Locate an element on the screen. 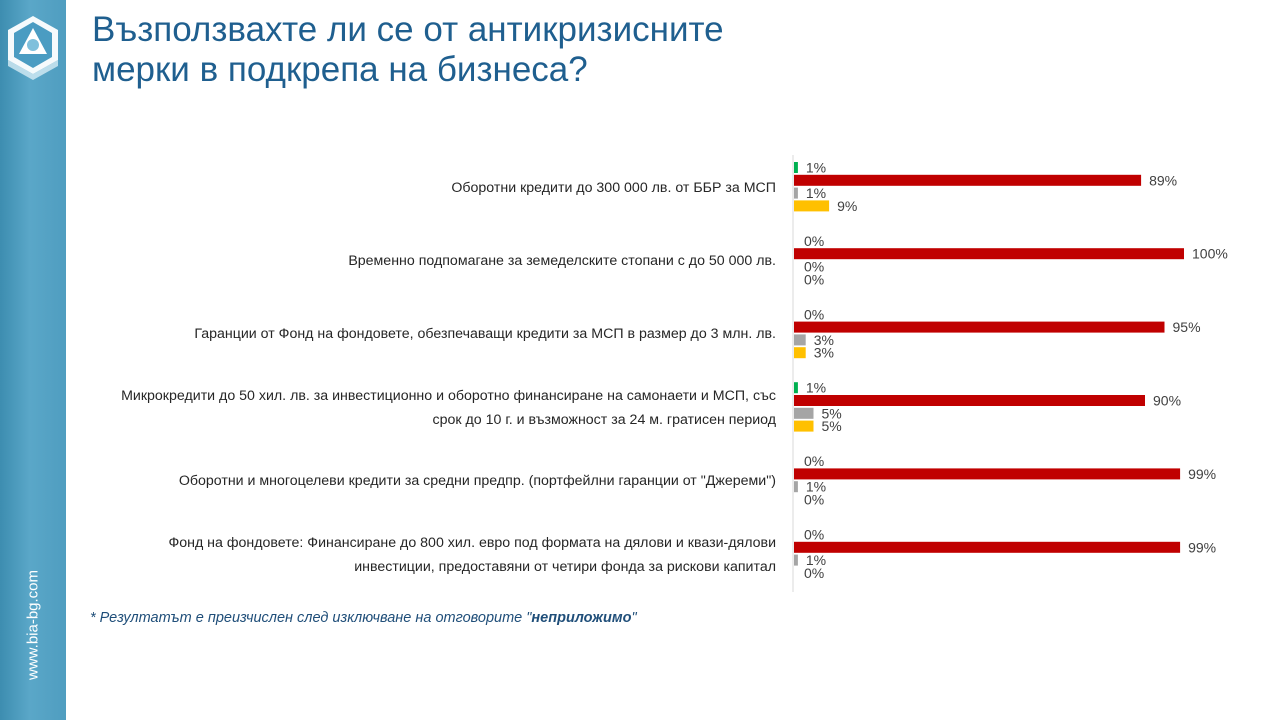  bia-logo-icon is located at coordinates (33, 48).